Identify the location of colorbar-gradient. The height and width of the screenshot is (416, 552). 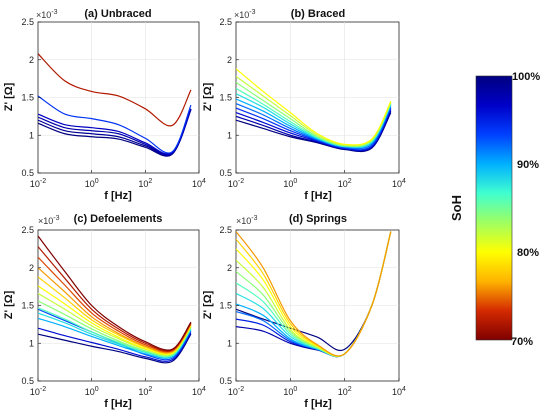
(494, 208).